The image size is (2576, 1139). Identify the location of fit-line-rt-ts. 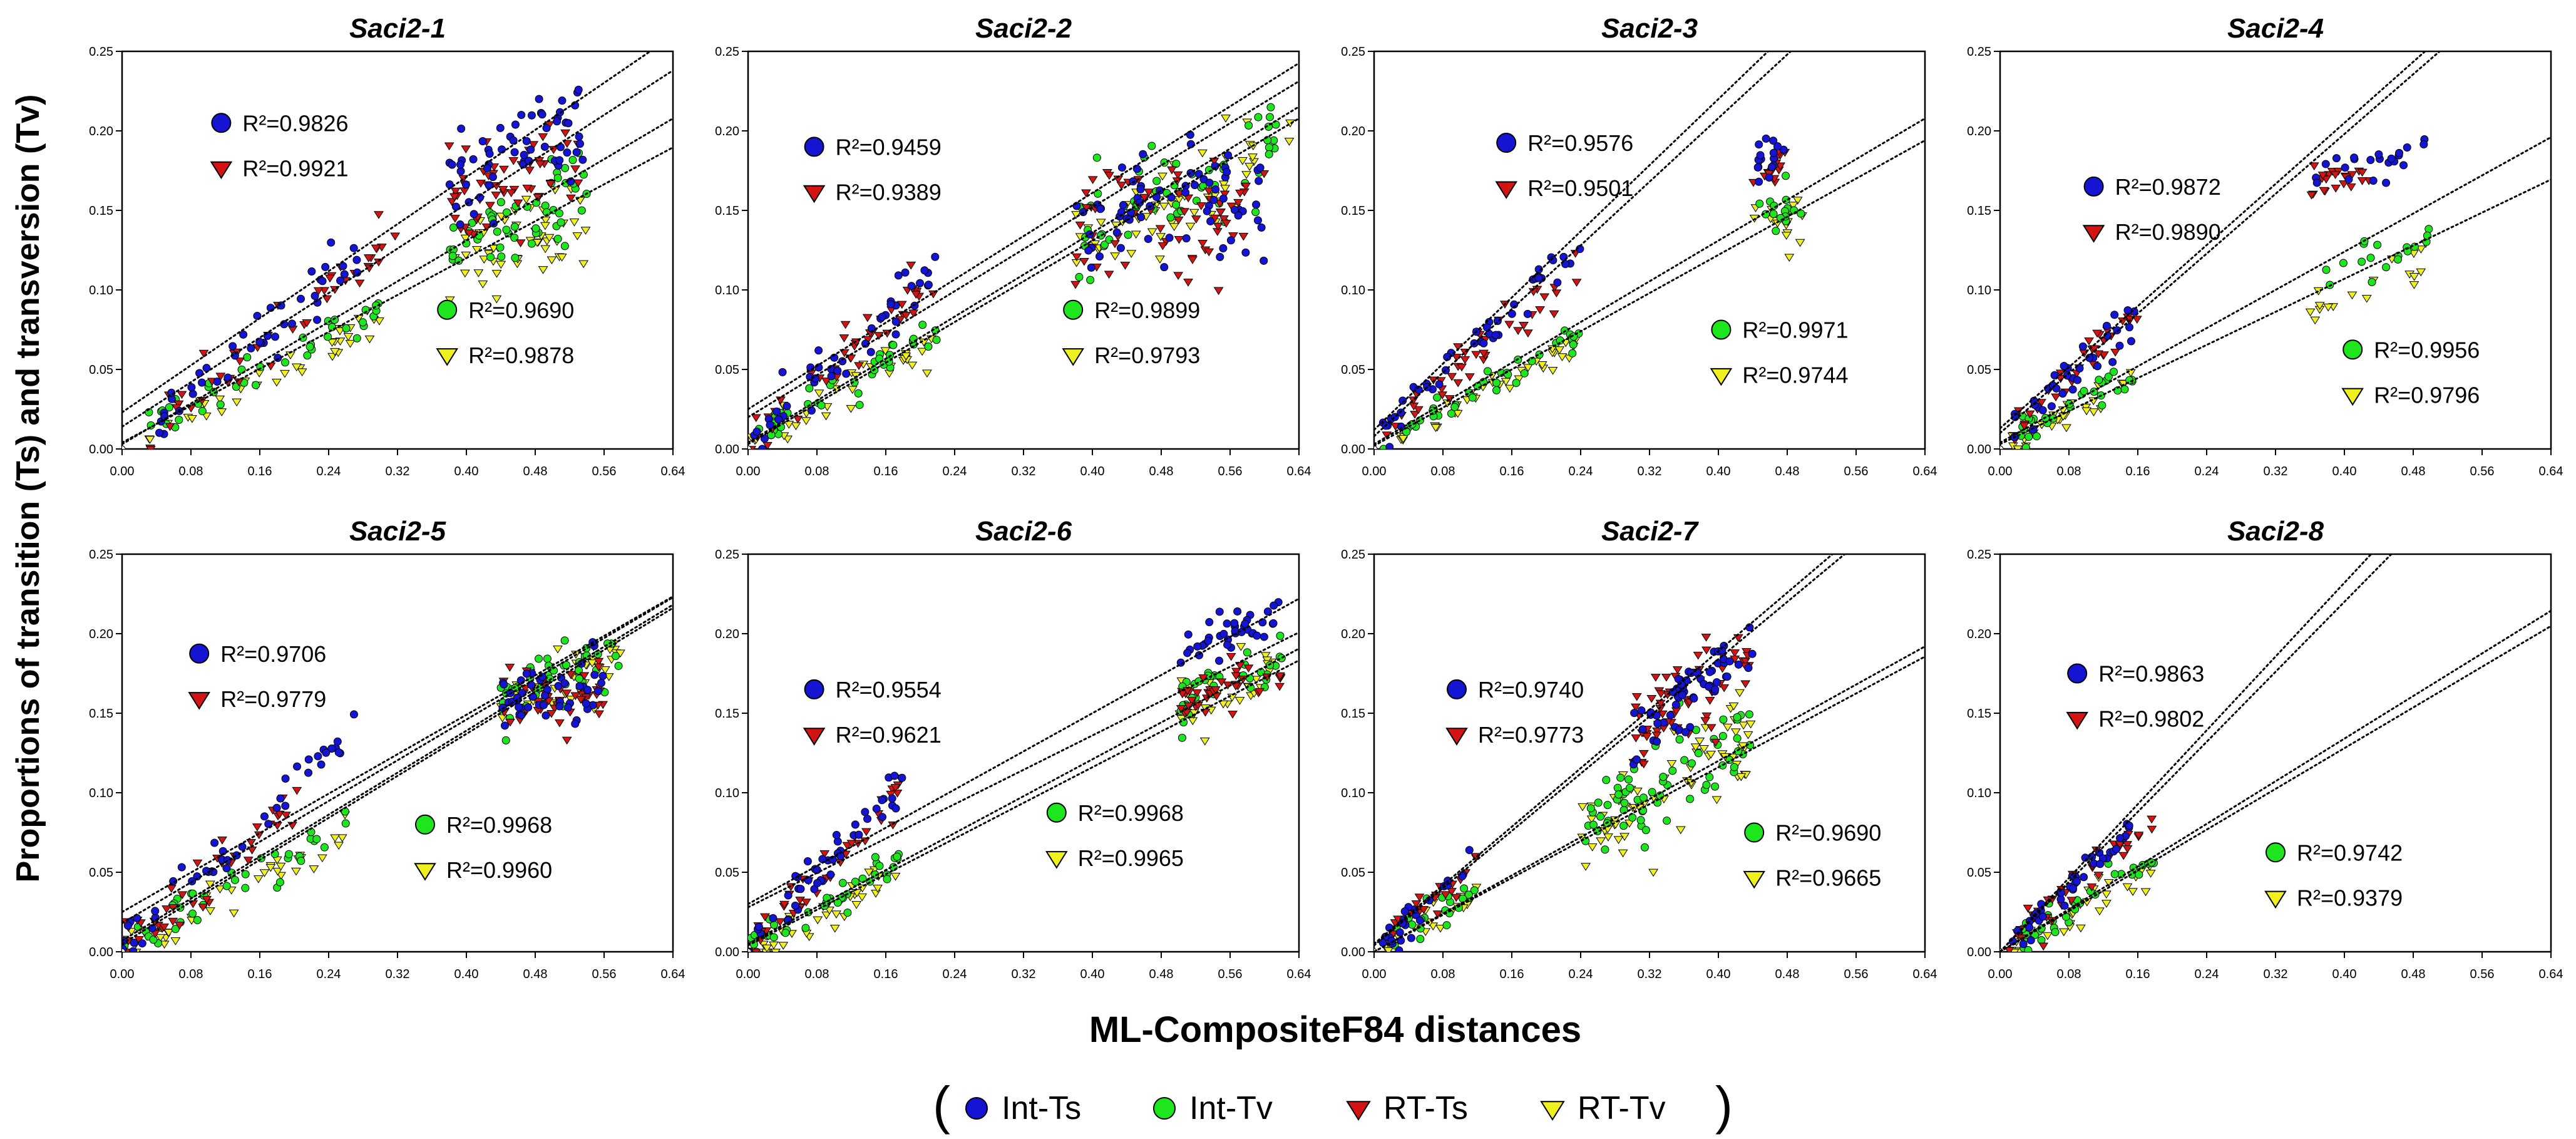
(2196, 753).